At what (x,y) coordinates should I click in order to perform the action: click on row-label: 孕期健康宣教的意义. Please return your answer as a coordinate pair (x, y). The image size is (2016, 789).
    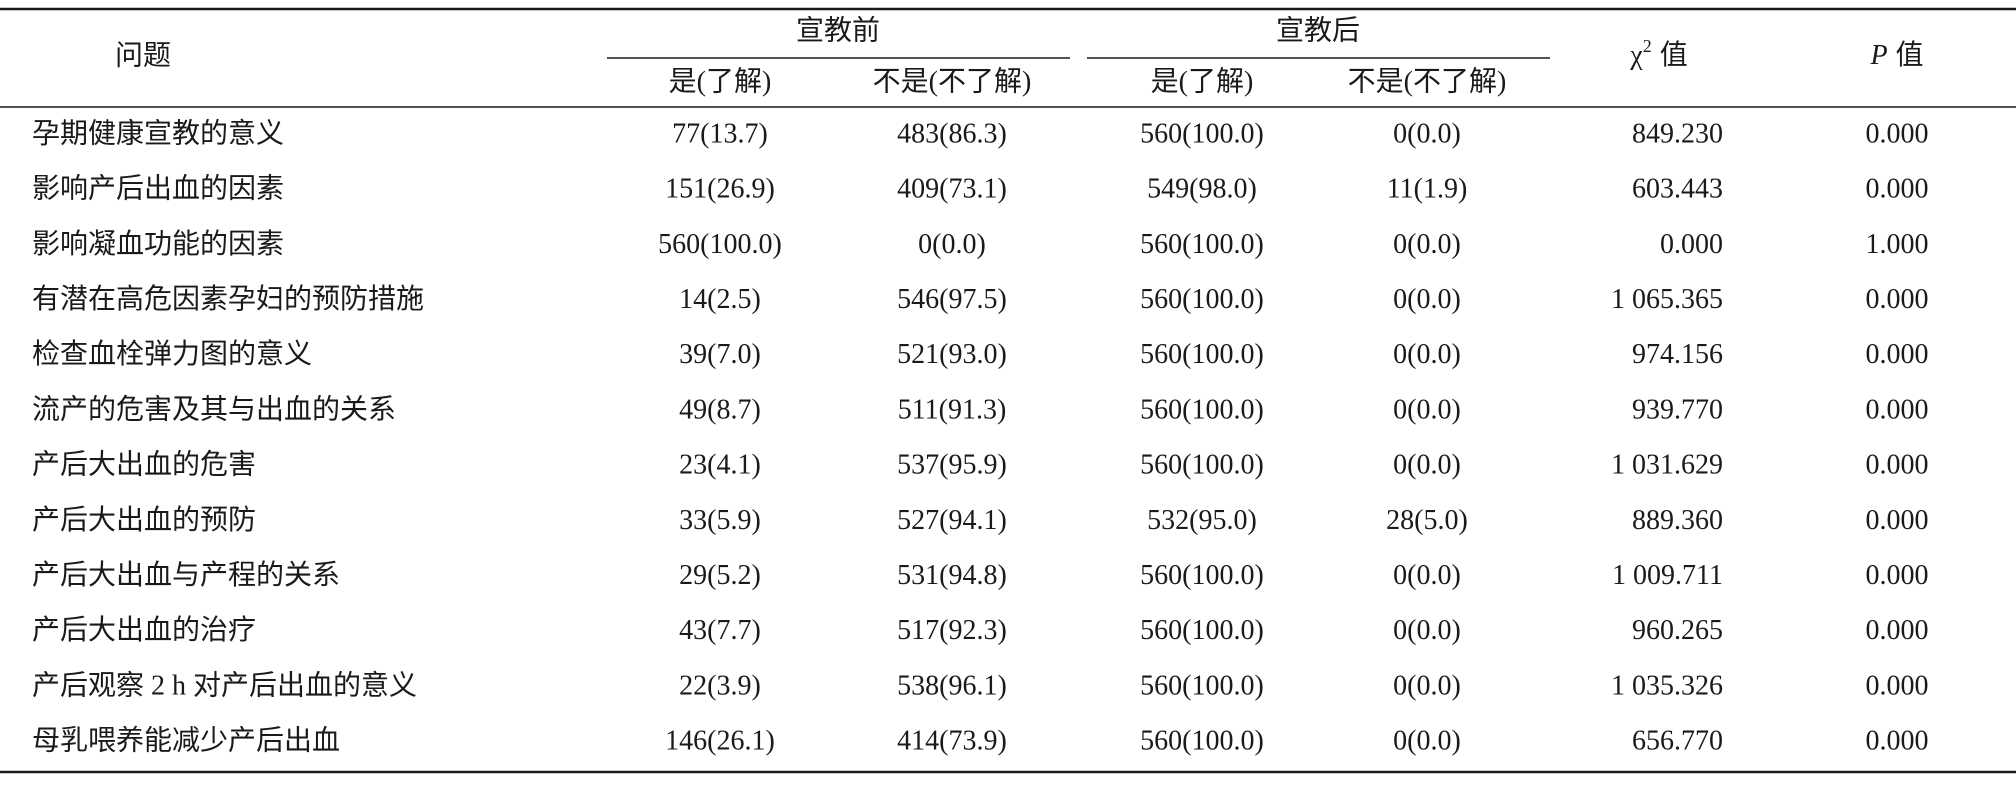
    Looking at the image, I should click on (158, 133).